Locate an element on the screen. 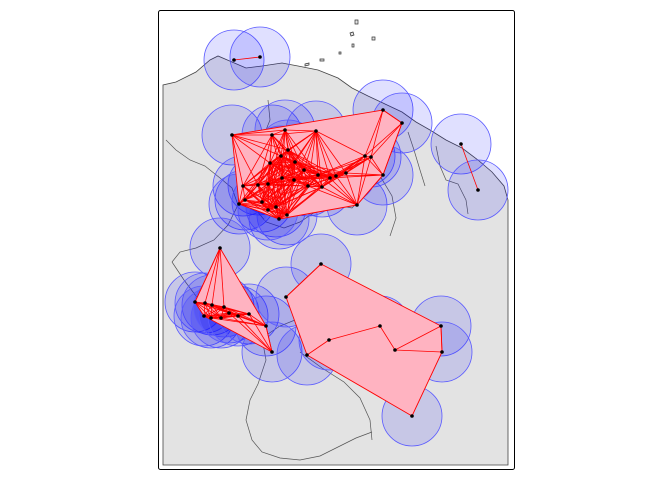  caribbean-islands is located at coordinates (340, 43).